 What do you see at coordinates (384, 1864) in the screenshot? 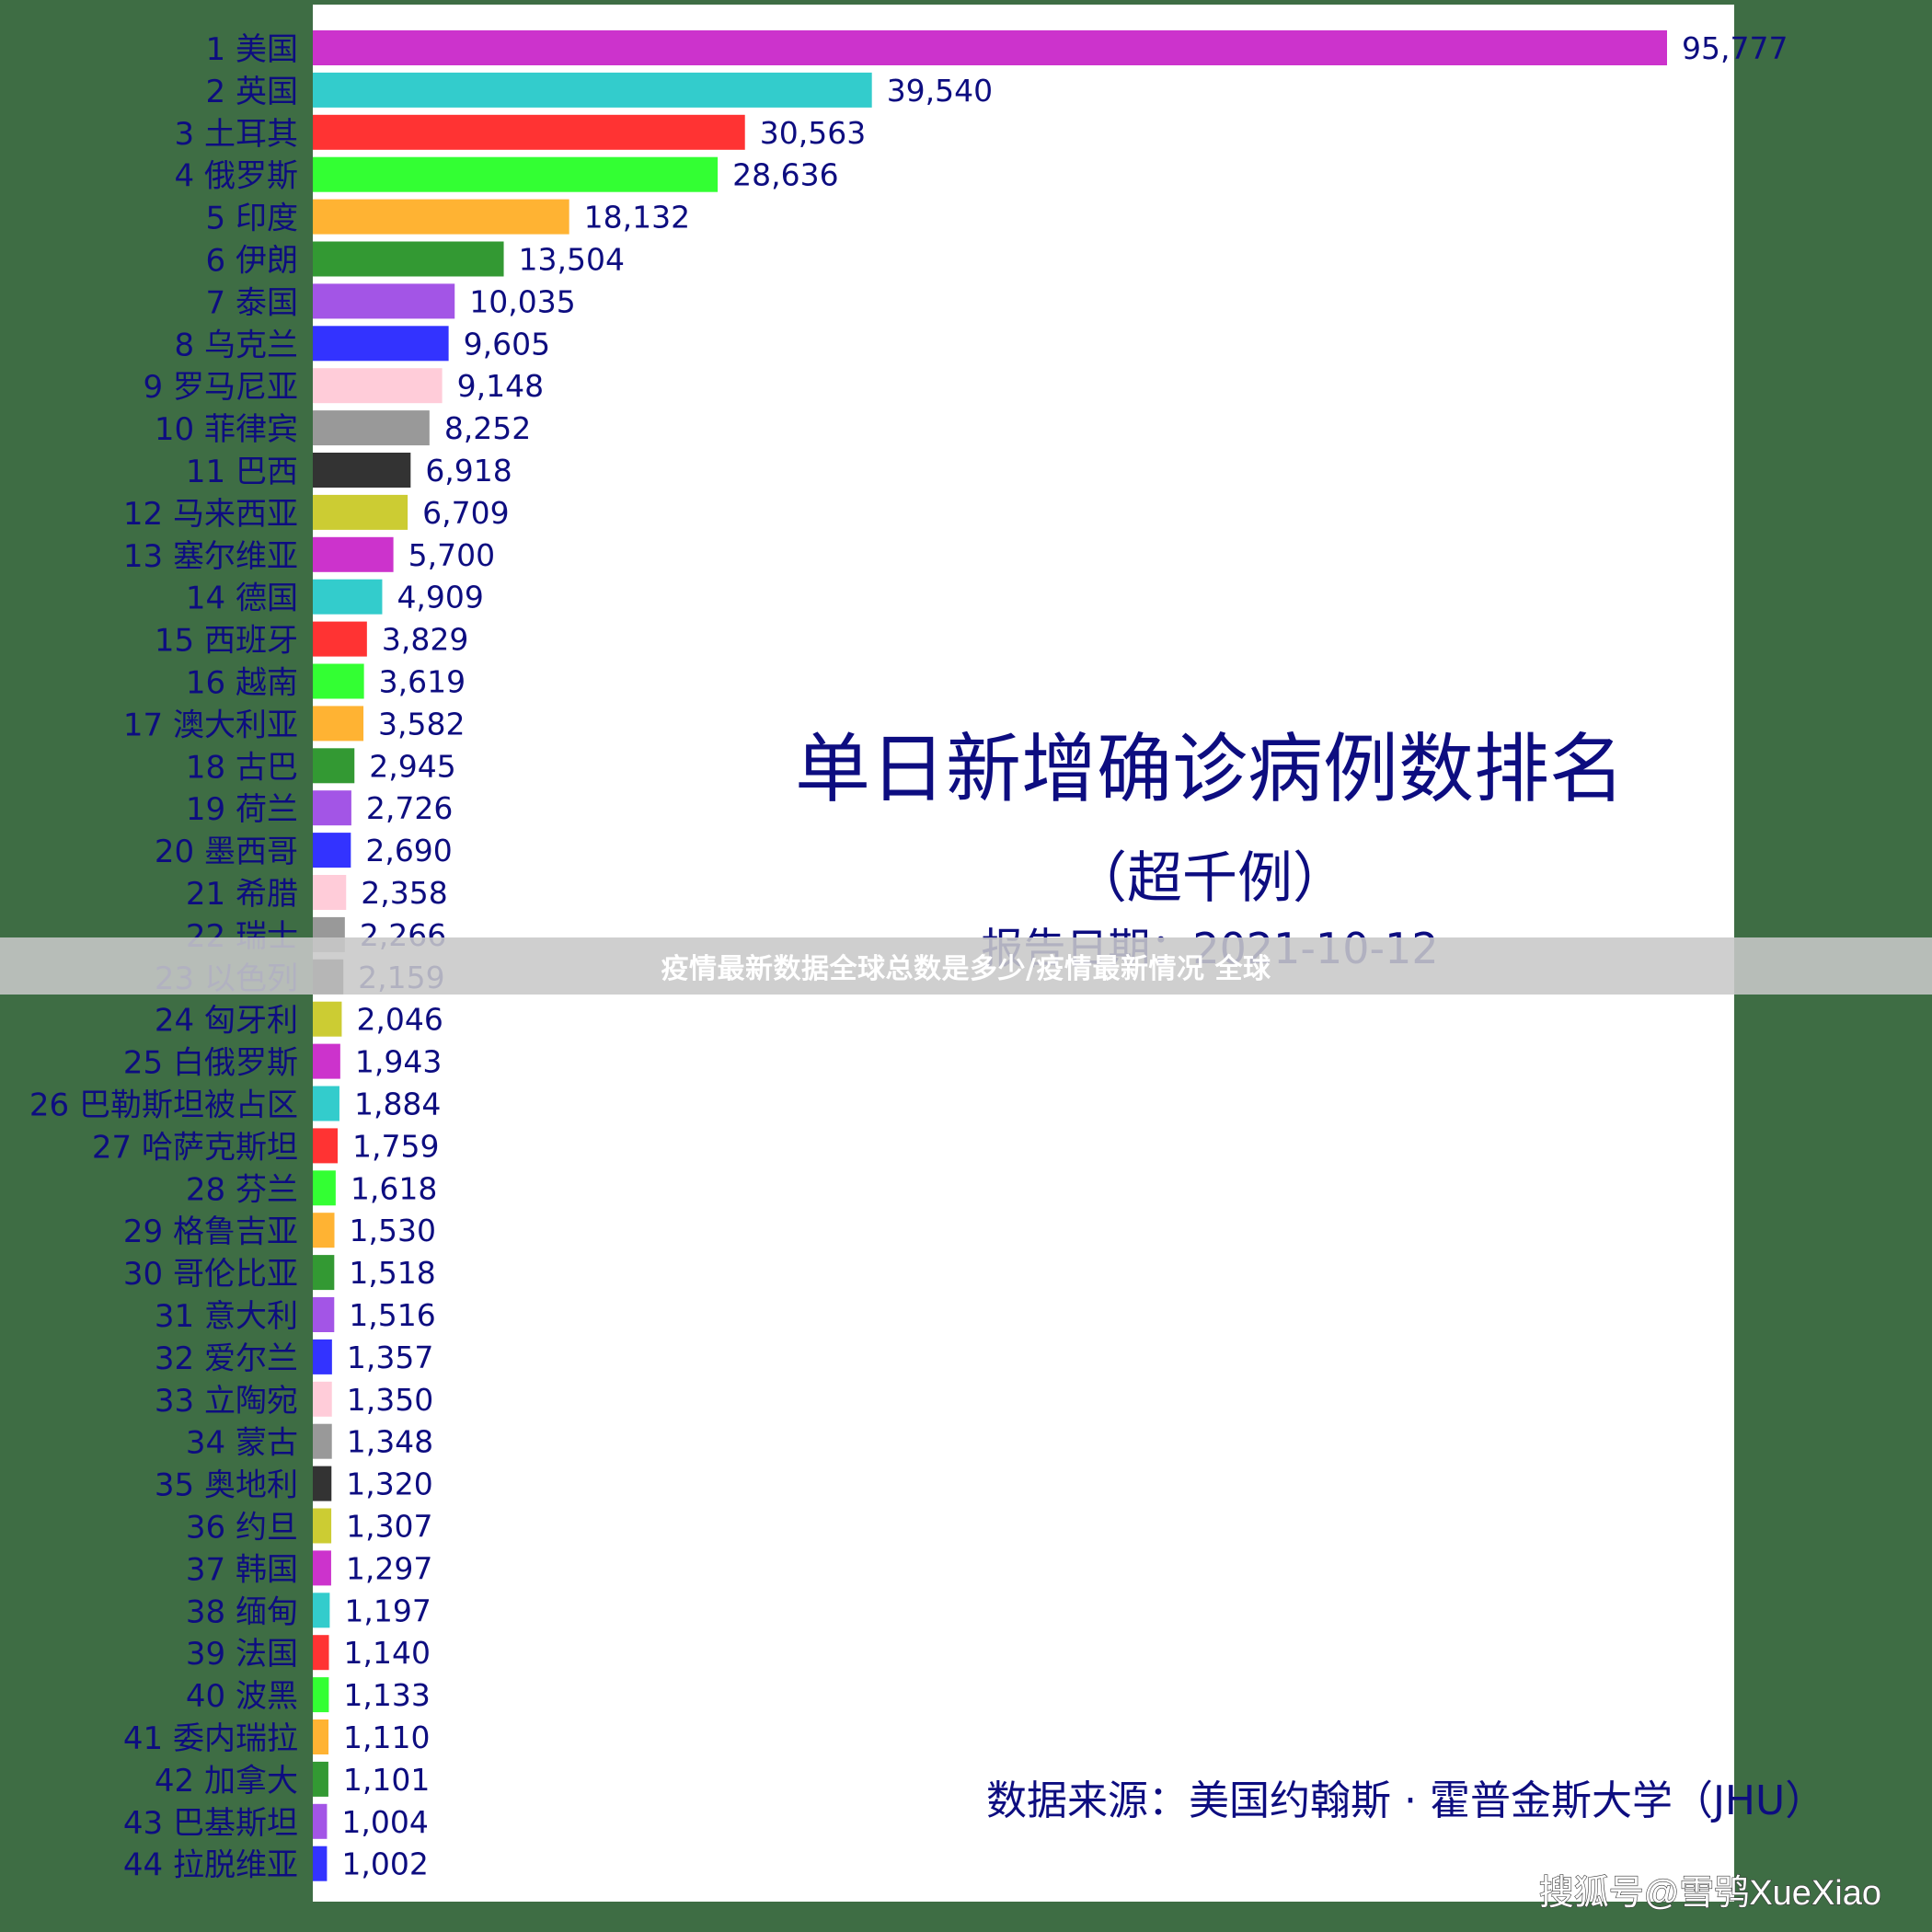
I see `value-label-44: 1,002` at bounding box center [384, 1864].